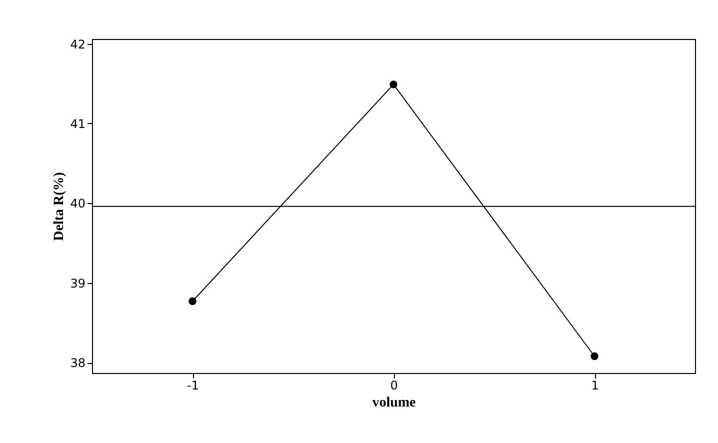 This screenshot has height=443, width=718. What do you see at coordinates (78, 44) in the screenshot?
I see `y-tick-label: 42` at bounding box center [78, 44].